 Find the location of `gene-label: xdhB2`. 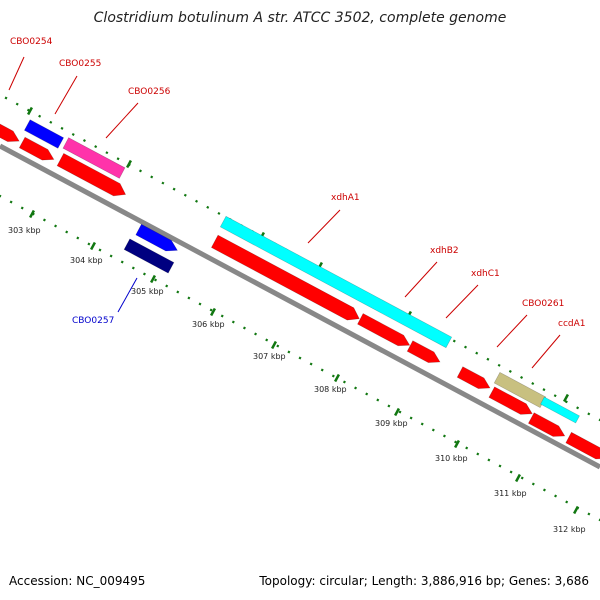

gene-label: xdhB2 is located at coordinates (444, 251).